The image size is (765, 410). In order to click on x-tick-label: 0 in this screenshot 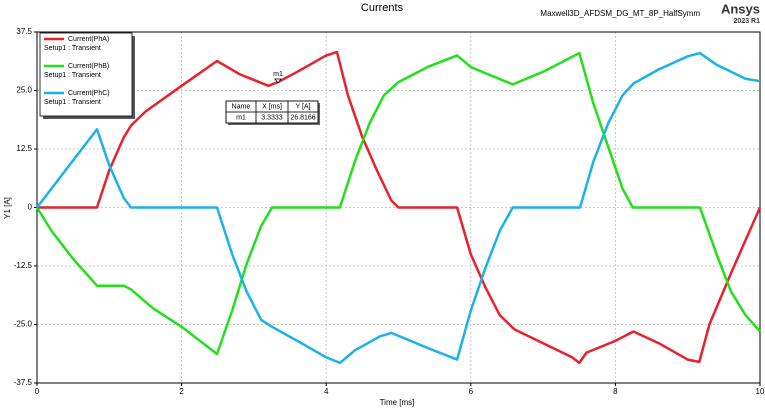, I will do `click(37, 391)`.